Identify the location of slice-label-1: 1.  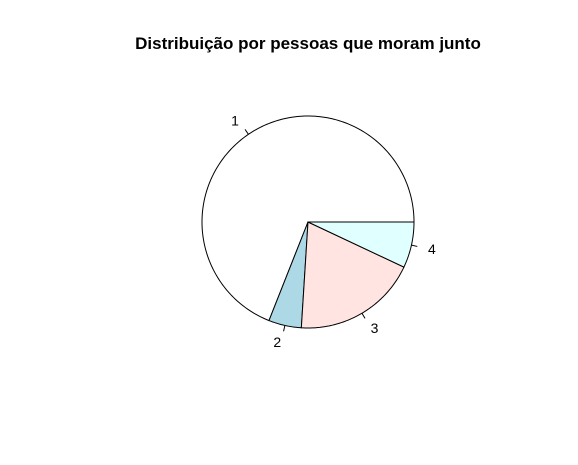
(235, 120).